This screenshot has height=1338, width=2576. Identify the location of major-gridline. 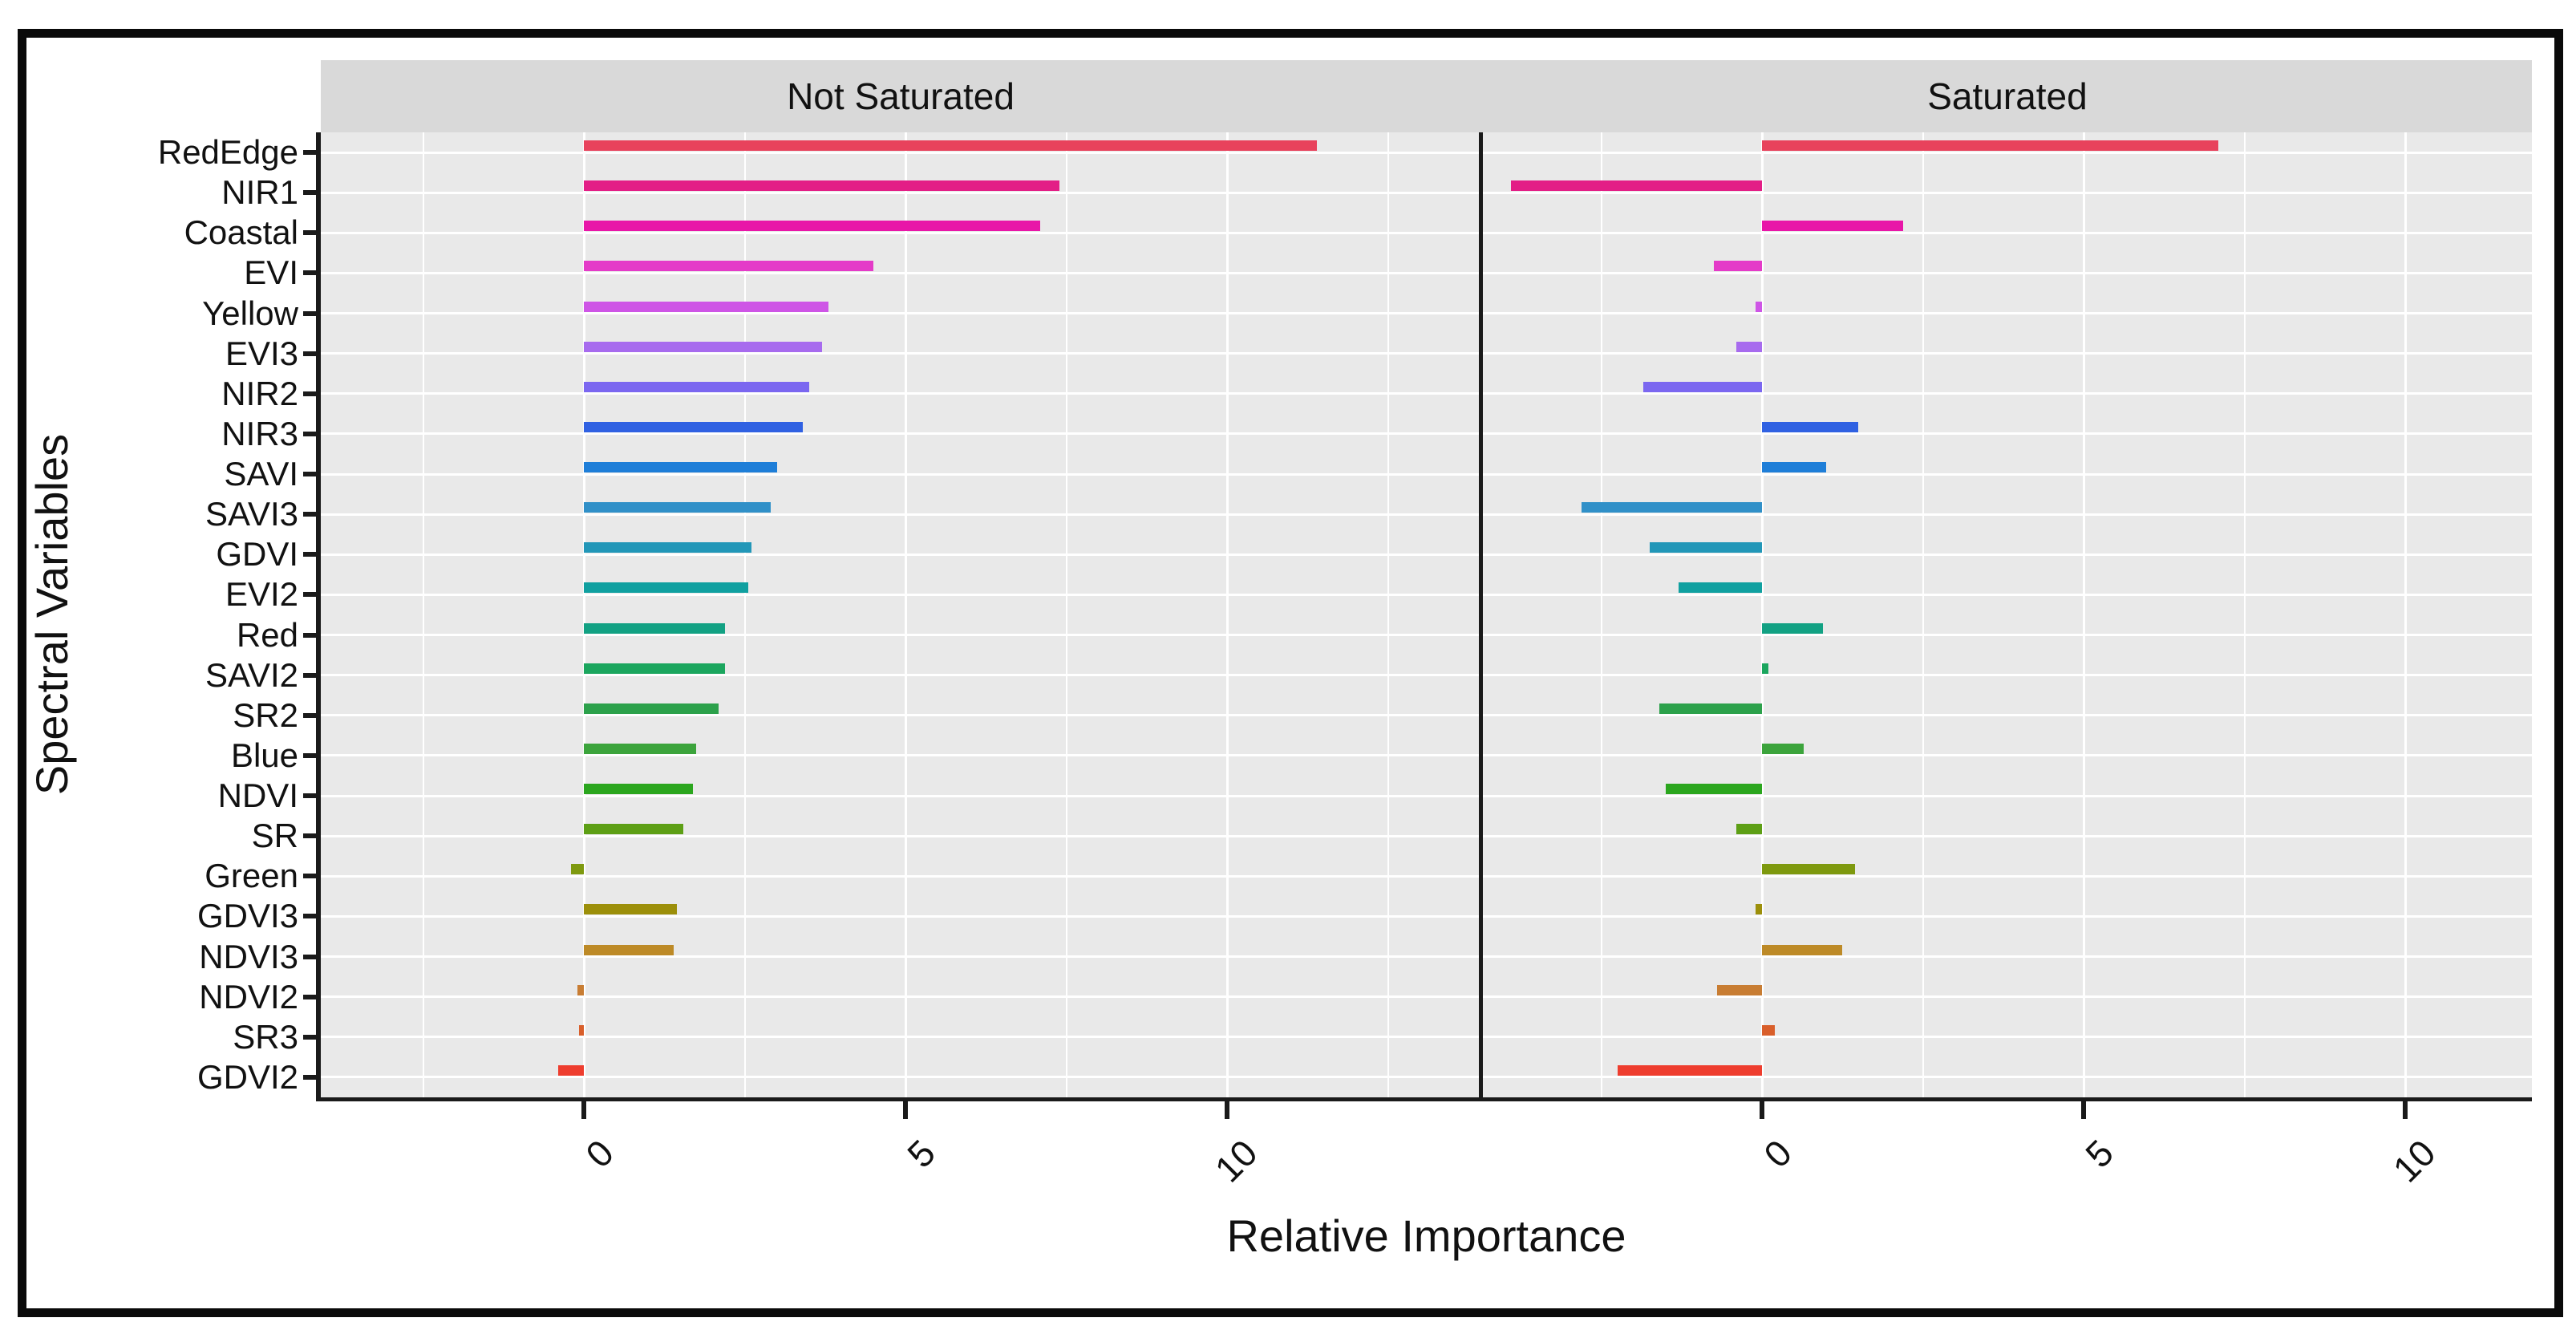
(583, 614).